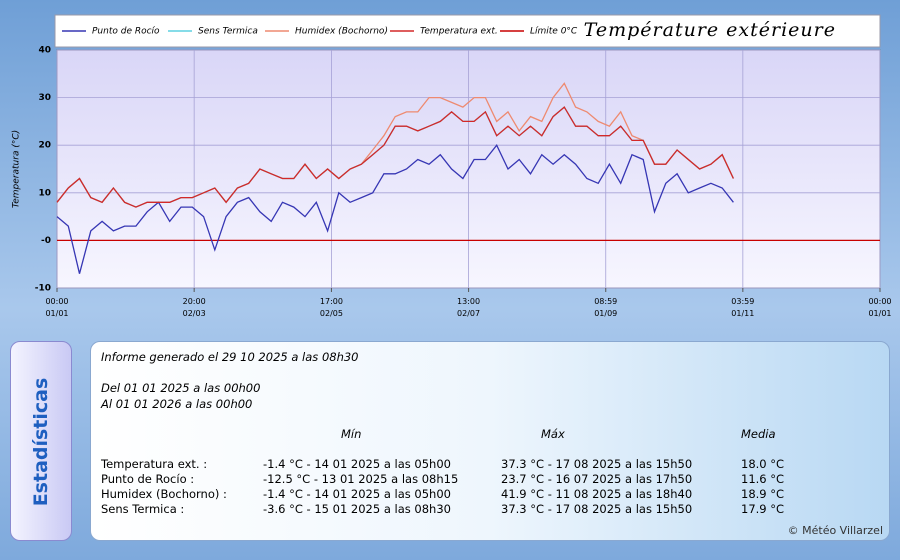  I want to click on stat-value: 23.7 °C - 16 07 2025 a las 17h50, so click(597, 479).